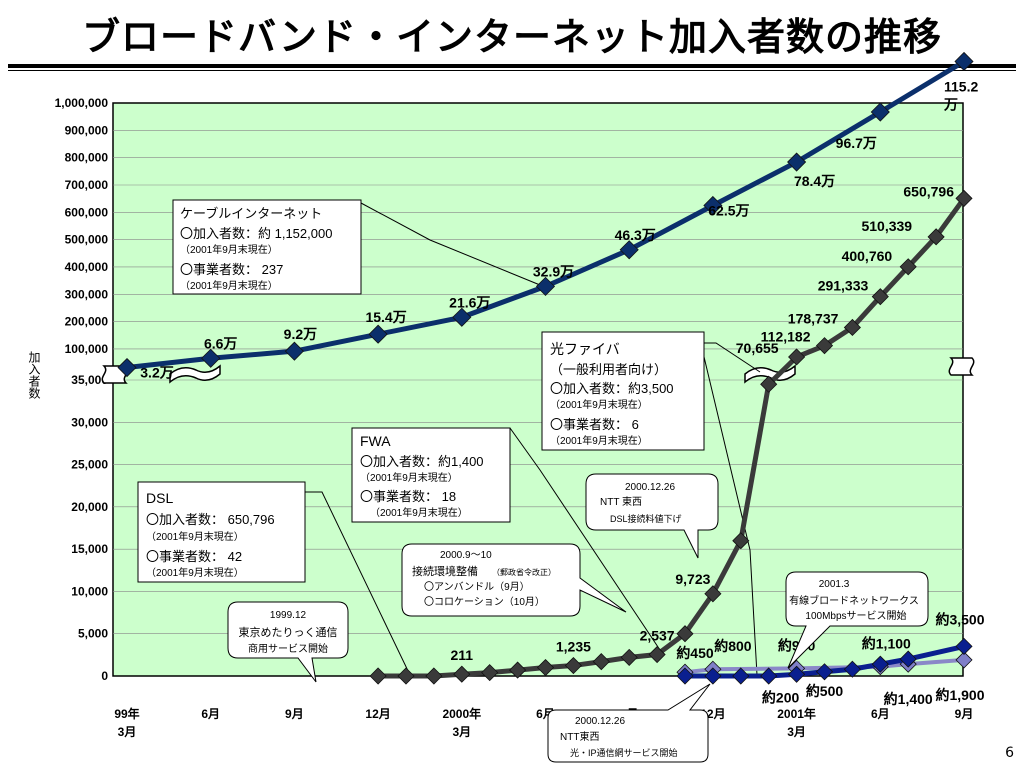 This screenshot has width=1024, height=768. What do you see at coordinates (409, 477) in the screenshot?
I see `fwa-box-subs-date: （2001年9月末現在）` at bounding box center [409, 477].